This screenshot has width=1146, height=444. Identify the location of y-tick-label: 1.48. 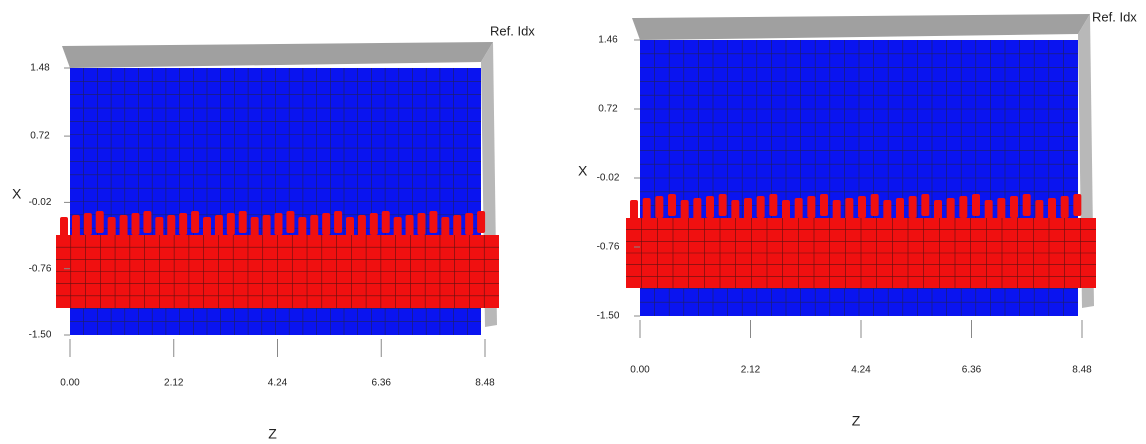
(40, 68).